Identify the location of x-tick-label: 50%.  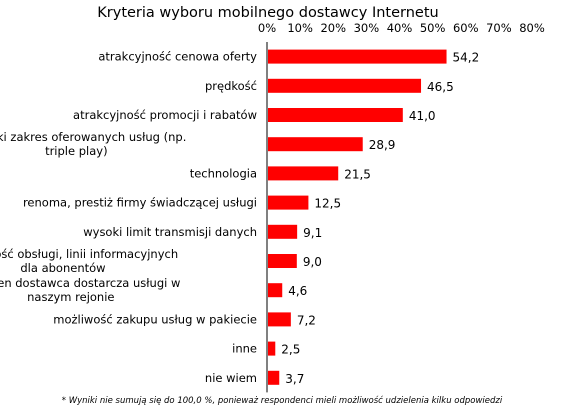
(433, 28).